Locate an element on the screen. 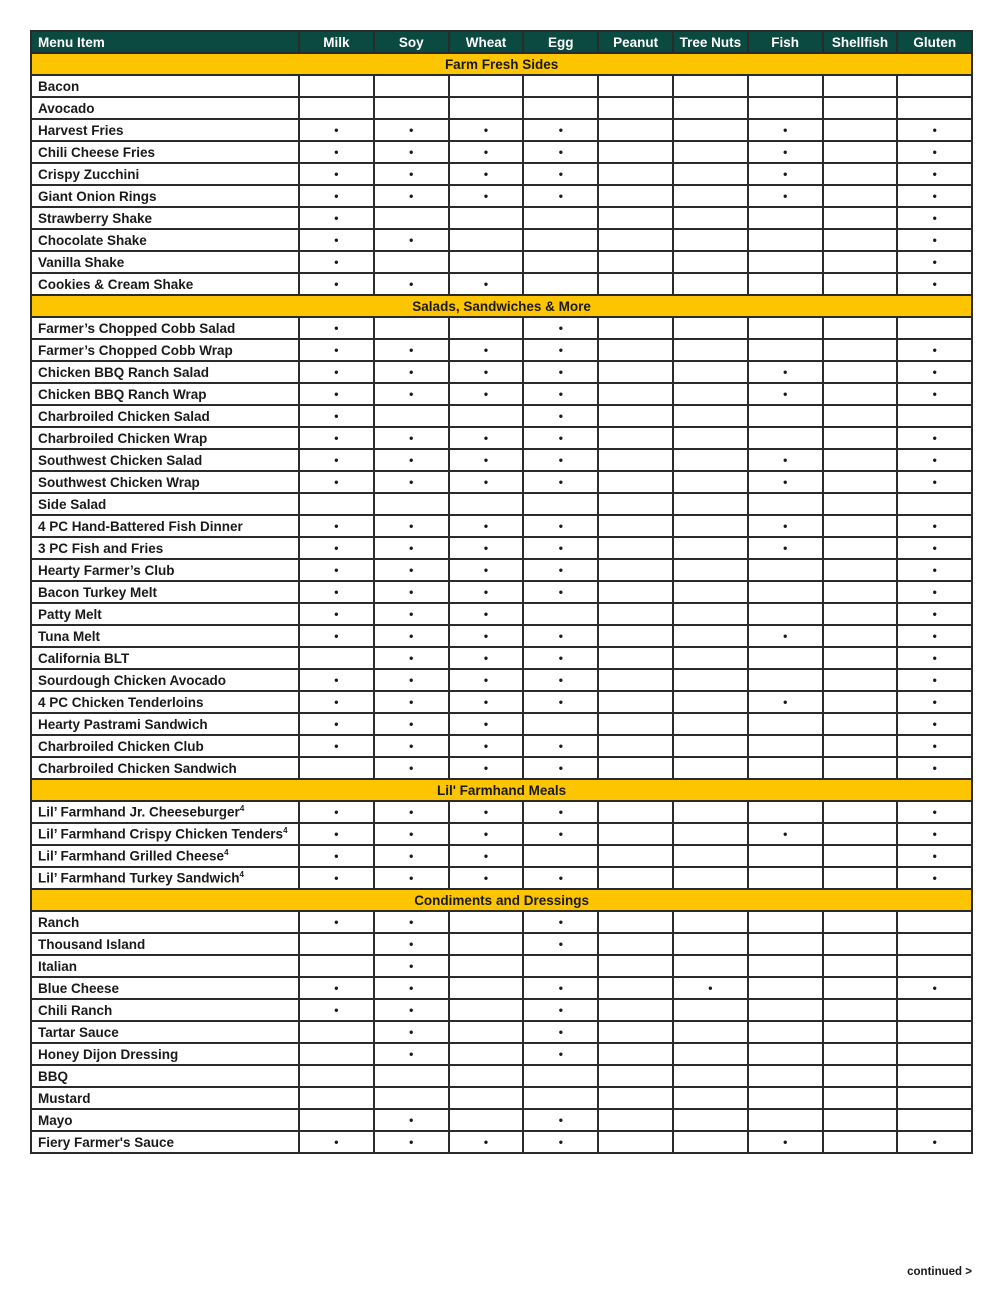  menu-item-name: Lil’ Farmhand Turkey Sandwich is located at coordinates (139, 878).